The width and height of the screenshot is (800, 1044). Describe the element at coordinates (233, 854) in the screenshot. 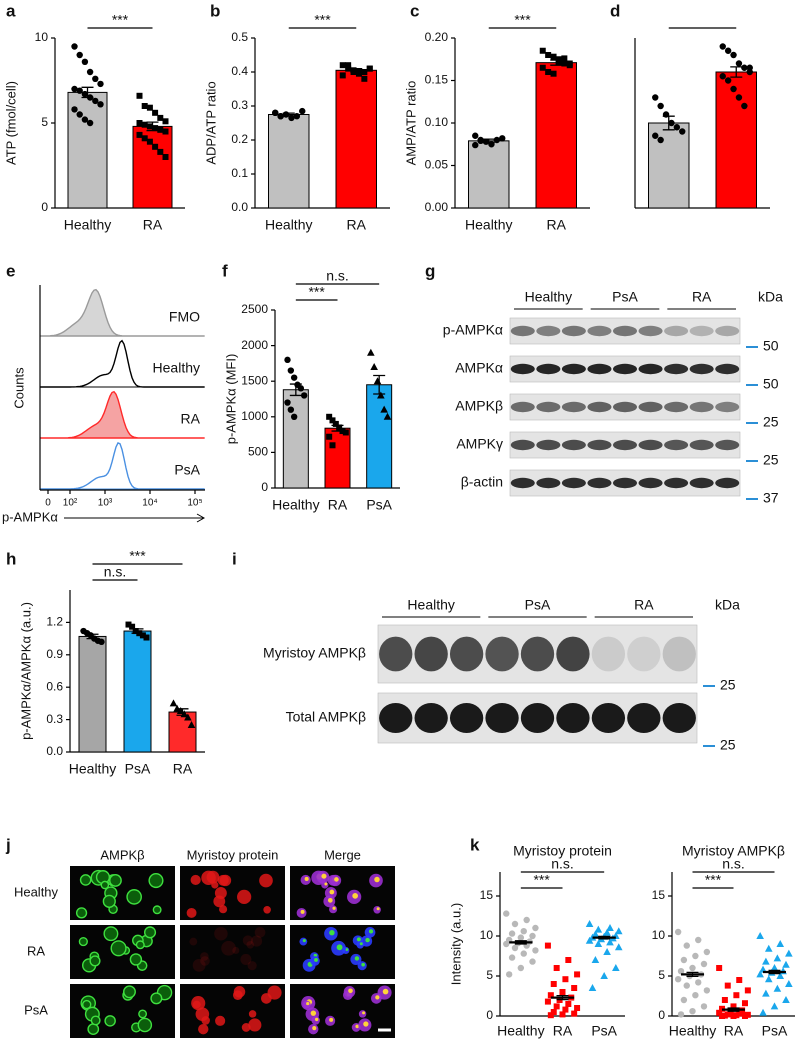

I see `column-label: Myristoy protein` at that location.